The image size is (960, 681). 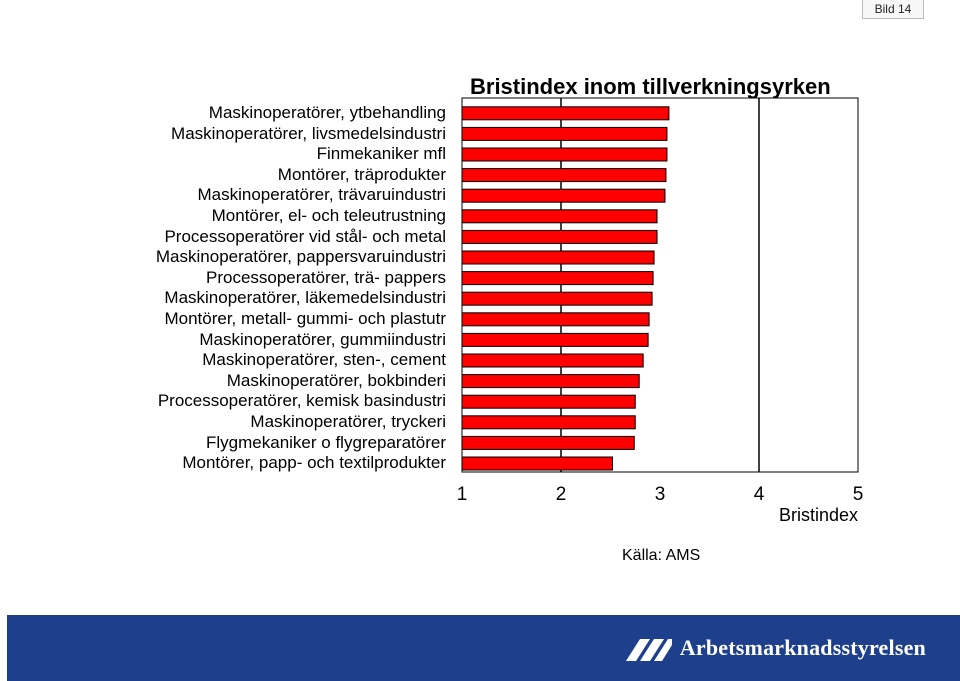 What do you see at coordinates (305, 236) in the screenshot?
I see `category-label: Processoperatörer vid stål- och metal` at bounding box center [305, 236].